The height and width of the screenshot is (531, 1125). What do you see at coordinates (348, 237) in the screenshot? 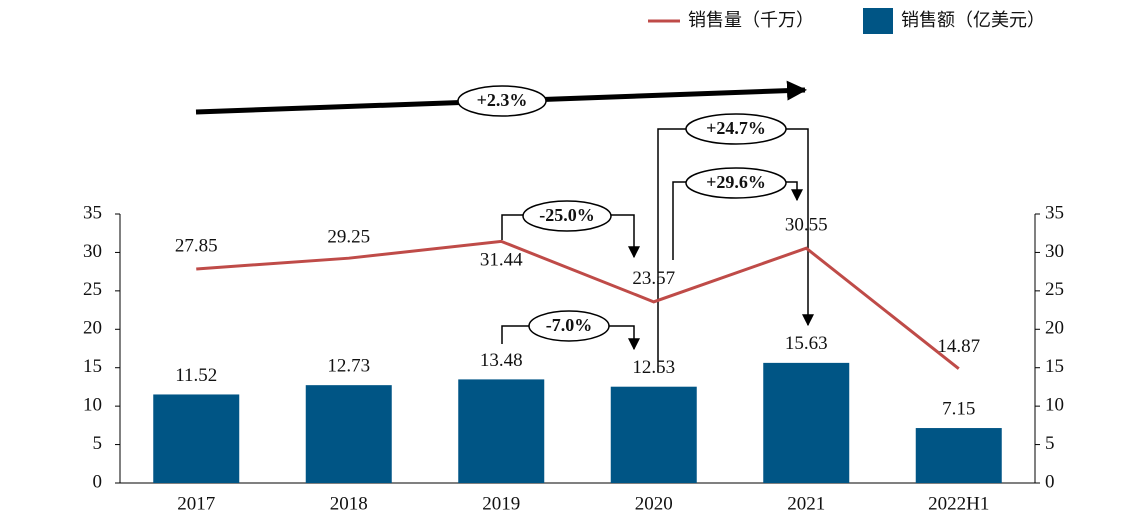
I see `line-label: 29.25` at bounding box center [348, 237].